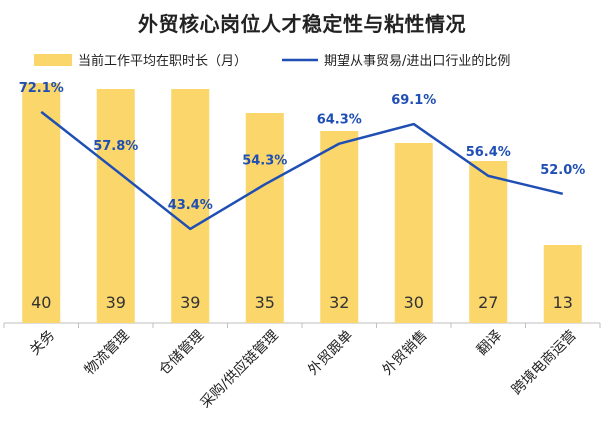 This screenshot has width=604, height=434. Describe the element at coordinates (562, 170) in the screenshot. I see `line-value-label-7: 52.0%` at that location.